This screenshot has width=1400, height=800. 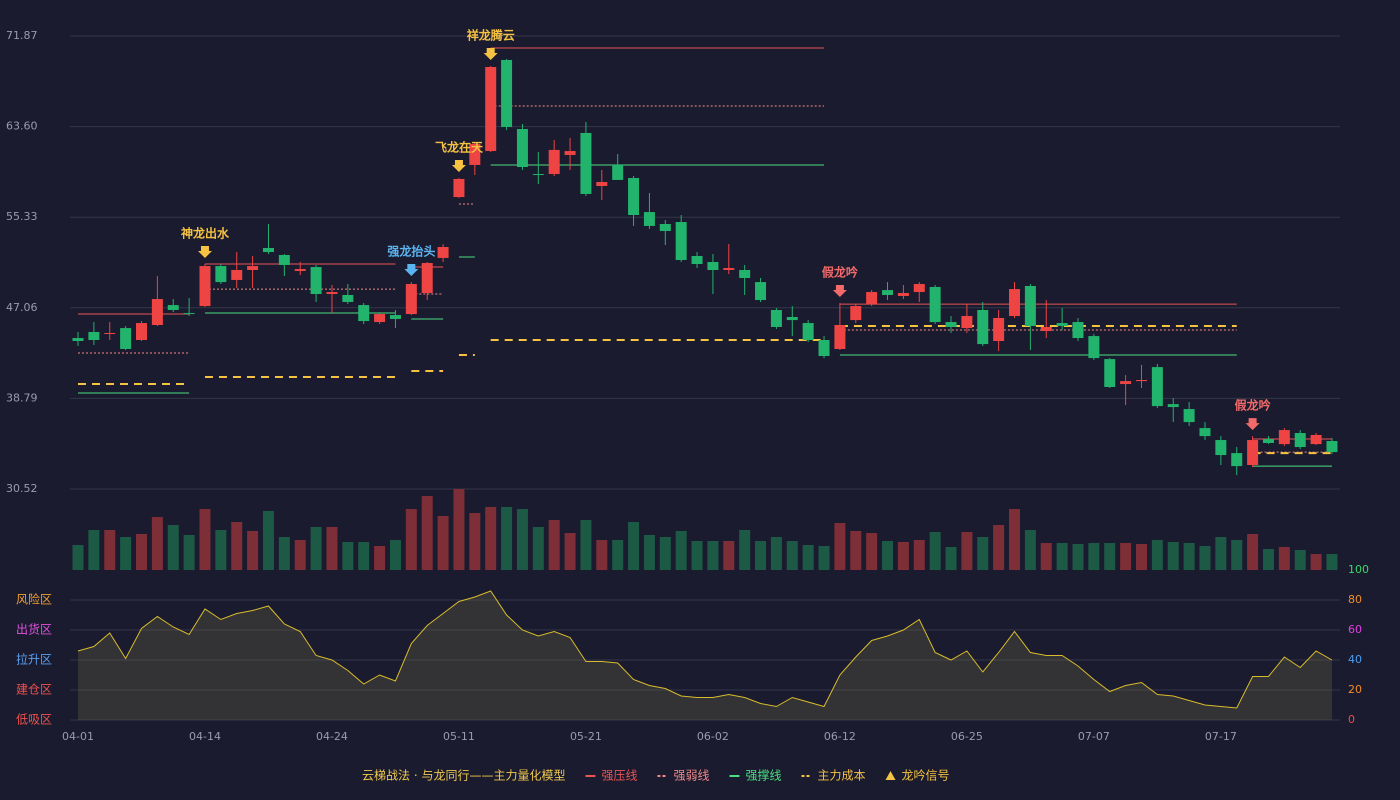 What do you see at coordinates (205, 232) in the screenshot?
I see `signal-label: 神龙出水` at bounding box center [205, 232].